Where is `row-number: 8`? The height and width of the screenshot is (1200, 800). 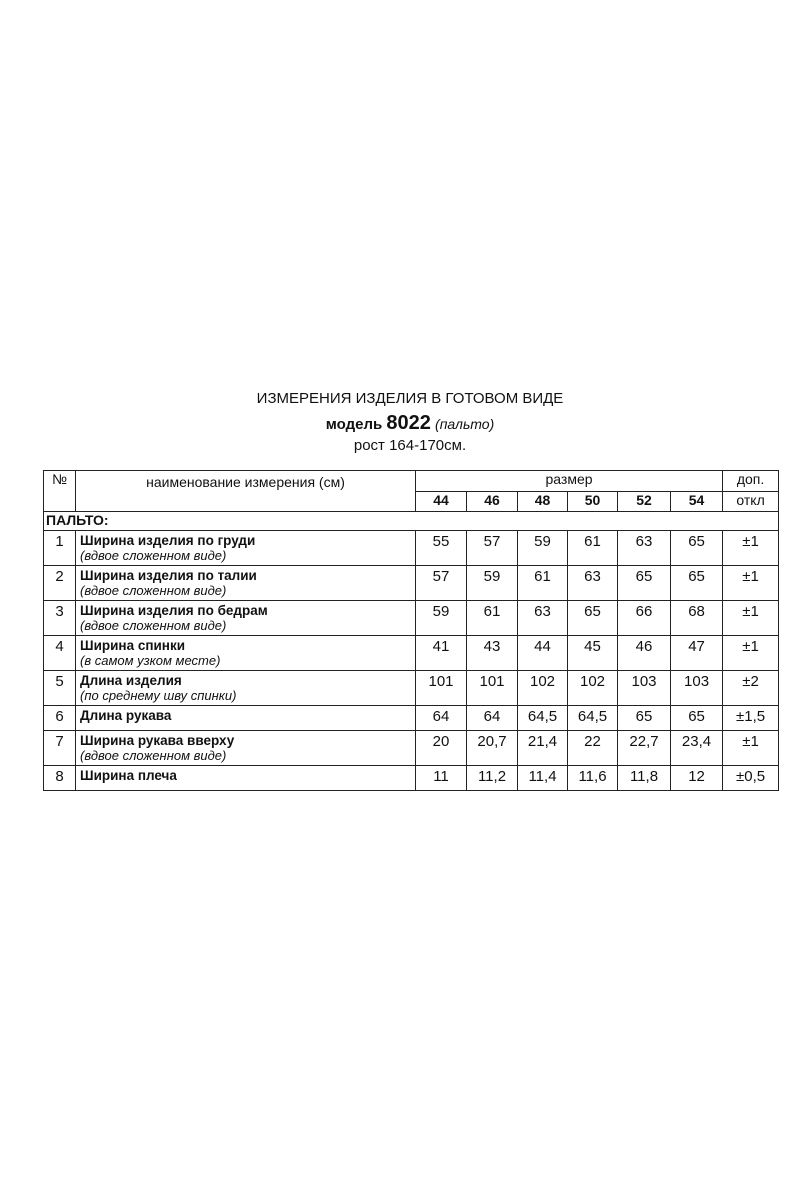 row-number: 8 is located at coordinates (59, 778).